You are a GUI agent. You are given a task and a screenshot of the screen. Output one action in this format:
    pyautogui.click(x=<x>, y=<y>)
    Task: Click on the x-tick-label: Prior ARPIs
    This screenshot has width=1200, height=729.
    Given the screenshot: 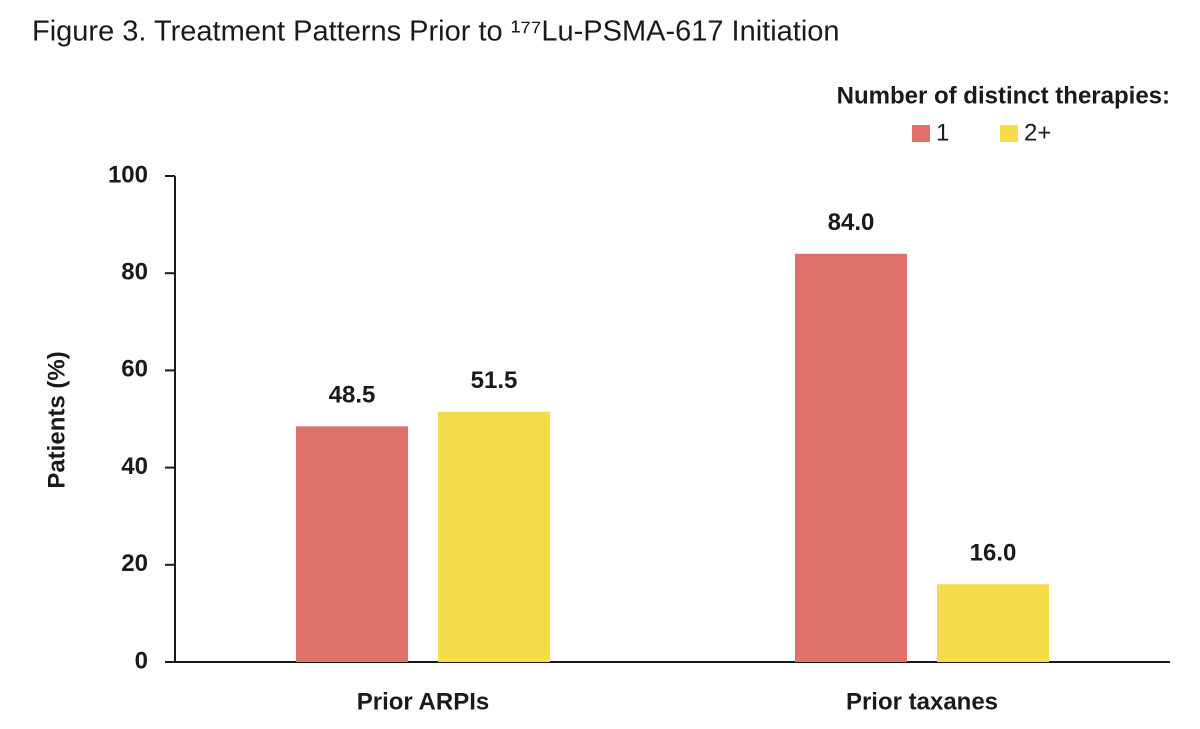 What is the action you would take?
    pyautogui.click(x=423, y=701)
    